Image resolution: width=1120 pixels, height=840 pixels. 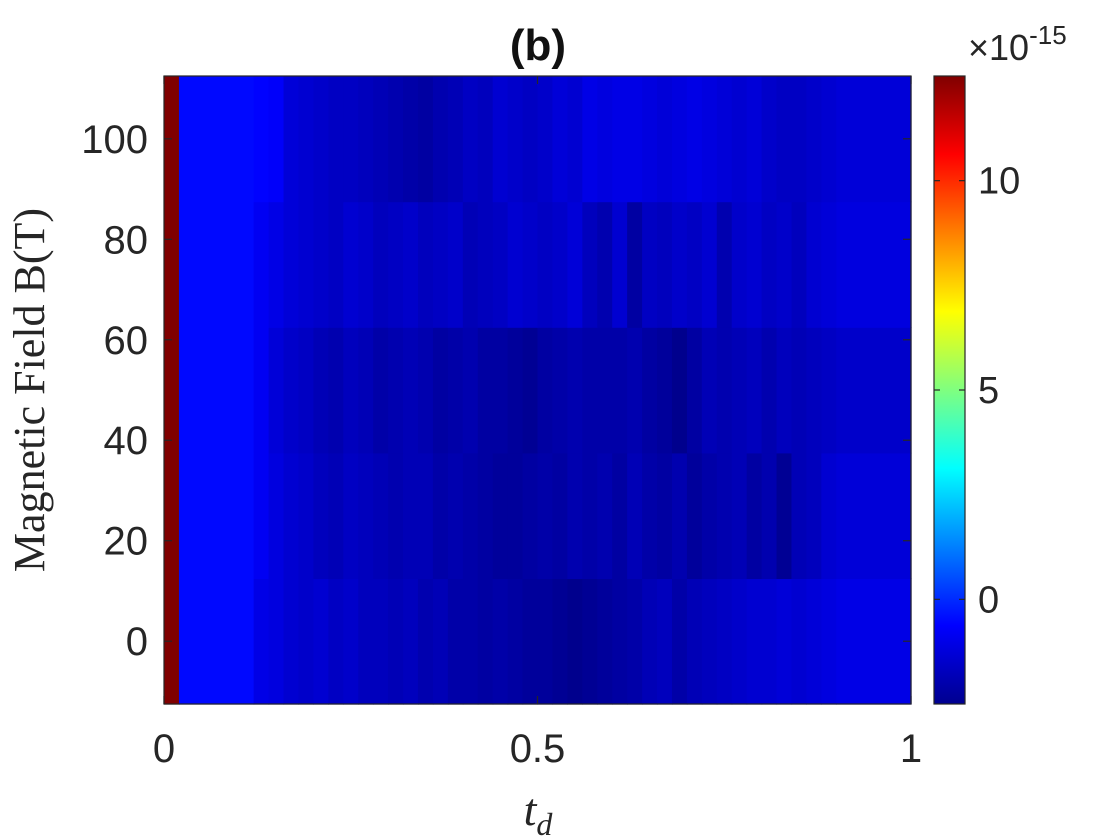 I want to click on y-tick-label: 60, so click(x=126, y=341).